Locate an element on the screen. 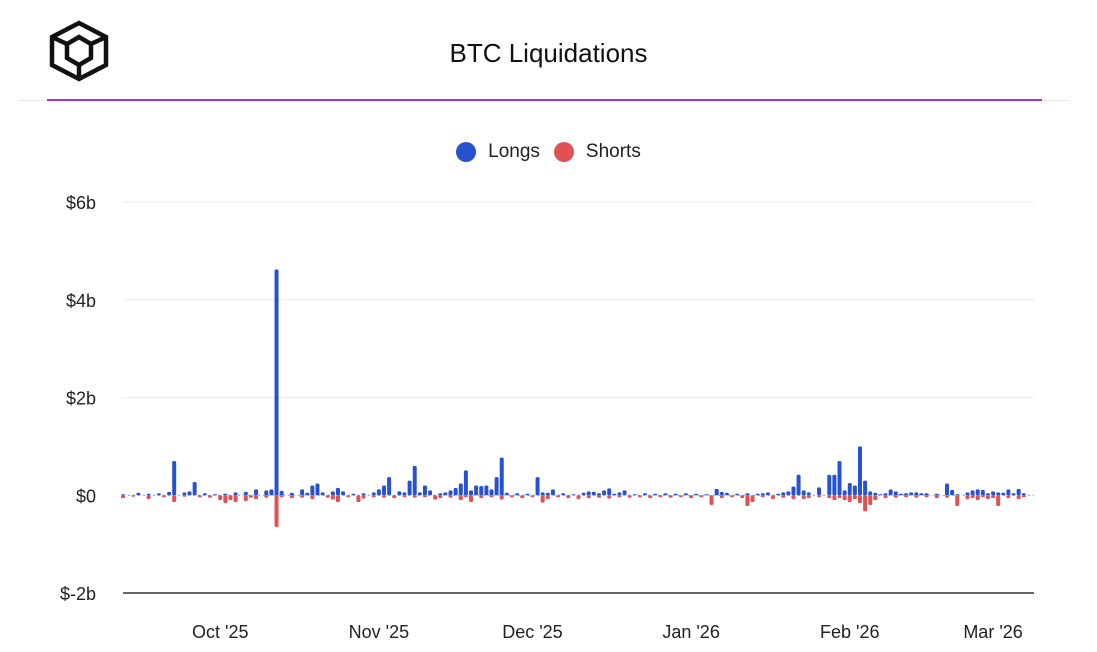 This screenshot has width=1097, height=652. legend-label-longs: Longs is located at coordinates (514, 151).